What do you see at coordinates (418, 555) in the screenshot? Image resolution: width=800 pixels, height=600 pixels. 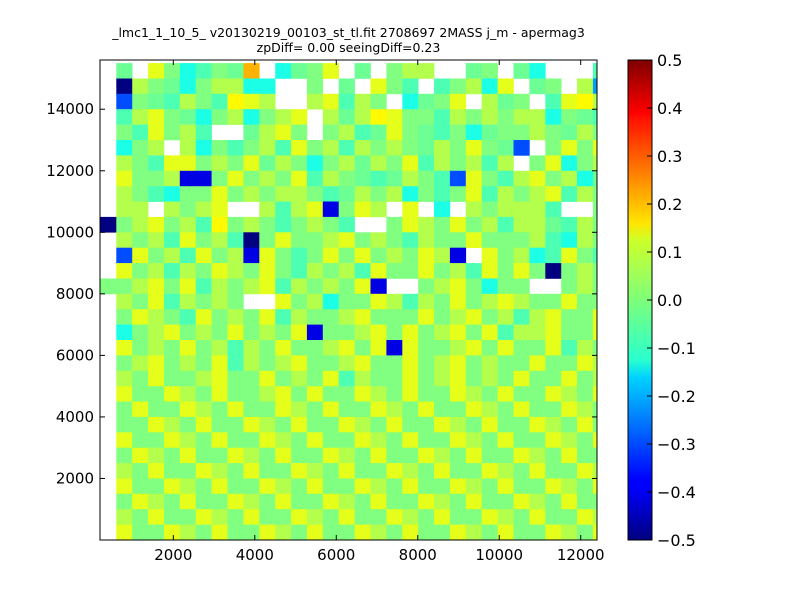 I see `x-tick-label: 8000` at bounding box center [418, 555].